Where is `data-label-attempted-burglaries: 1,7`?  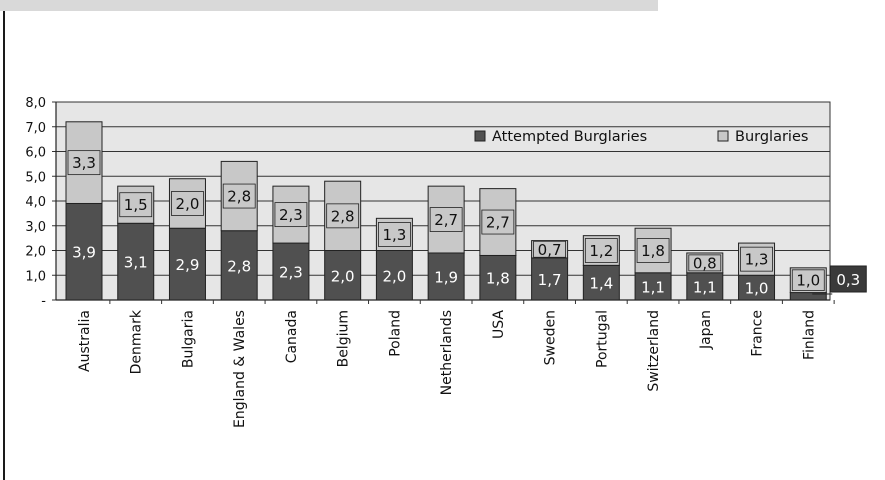
data-label-attempted-burglaries: 1,7 is located at coordinates (550, 280).